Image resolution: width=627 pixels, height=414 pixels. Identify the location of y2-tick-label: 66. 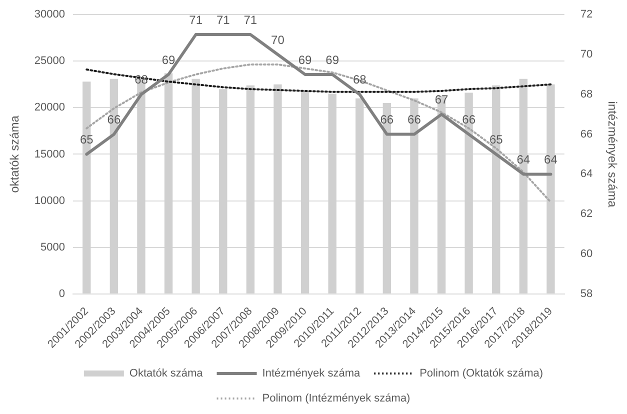
(586, 134).